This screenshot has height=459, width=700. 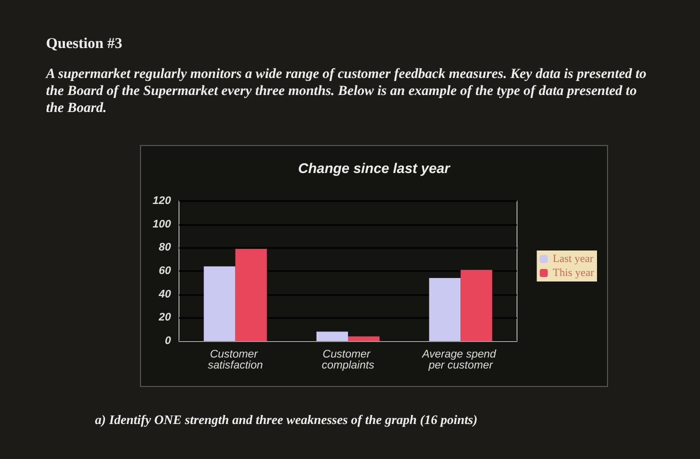 I want to click on legend-label: Last year, so click(x=573, y=259).